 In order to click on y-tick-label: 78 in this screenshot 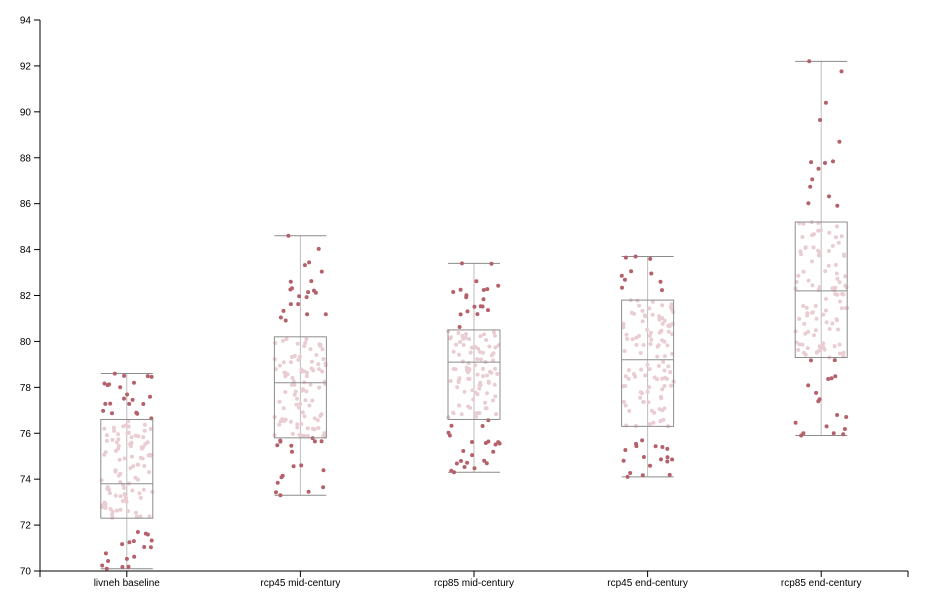, I will do `click(26, 388)`.